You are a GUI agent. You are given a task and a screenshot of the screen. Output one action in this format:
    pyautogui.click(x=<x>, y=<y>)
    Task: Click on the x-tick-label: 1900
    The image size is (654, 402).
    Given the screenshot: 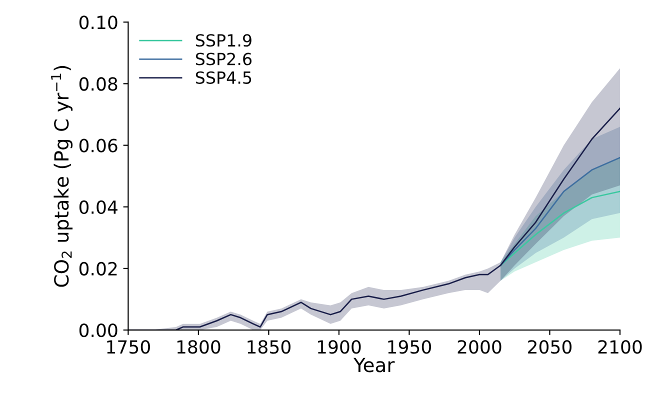 What is the action you would take?
    pyautogui.click(x=339, y=347)
    